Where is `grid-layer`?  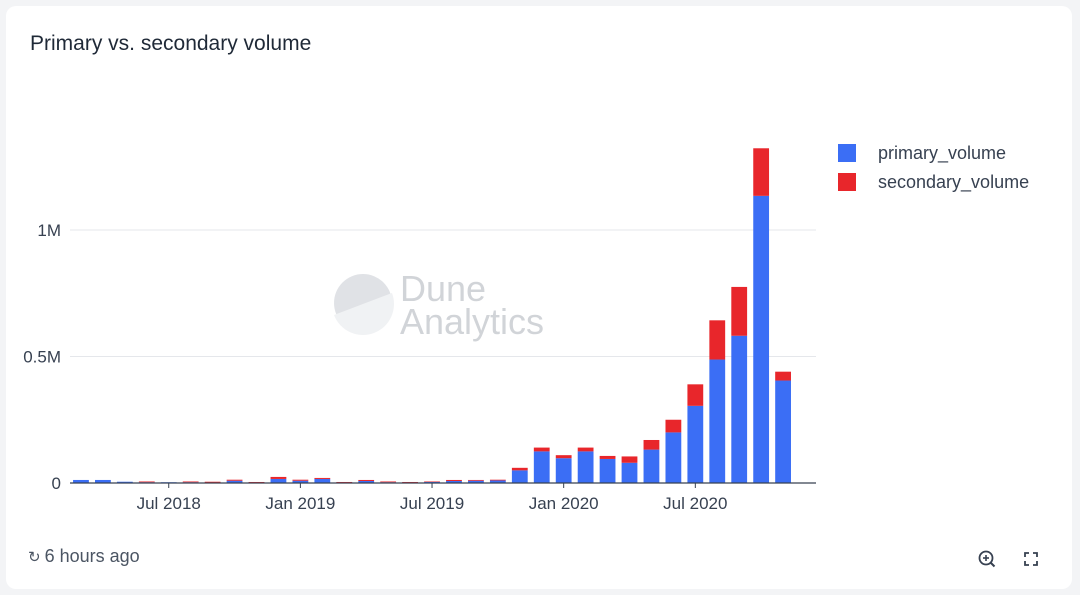 grid-layer is located at coordinates (443, 293).